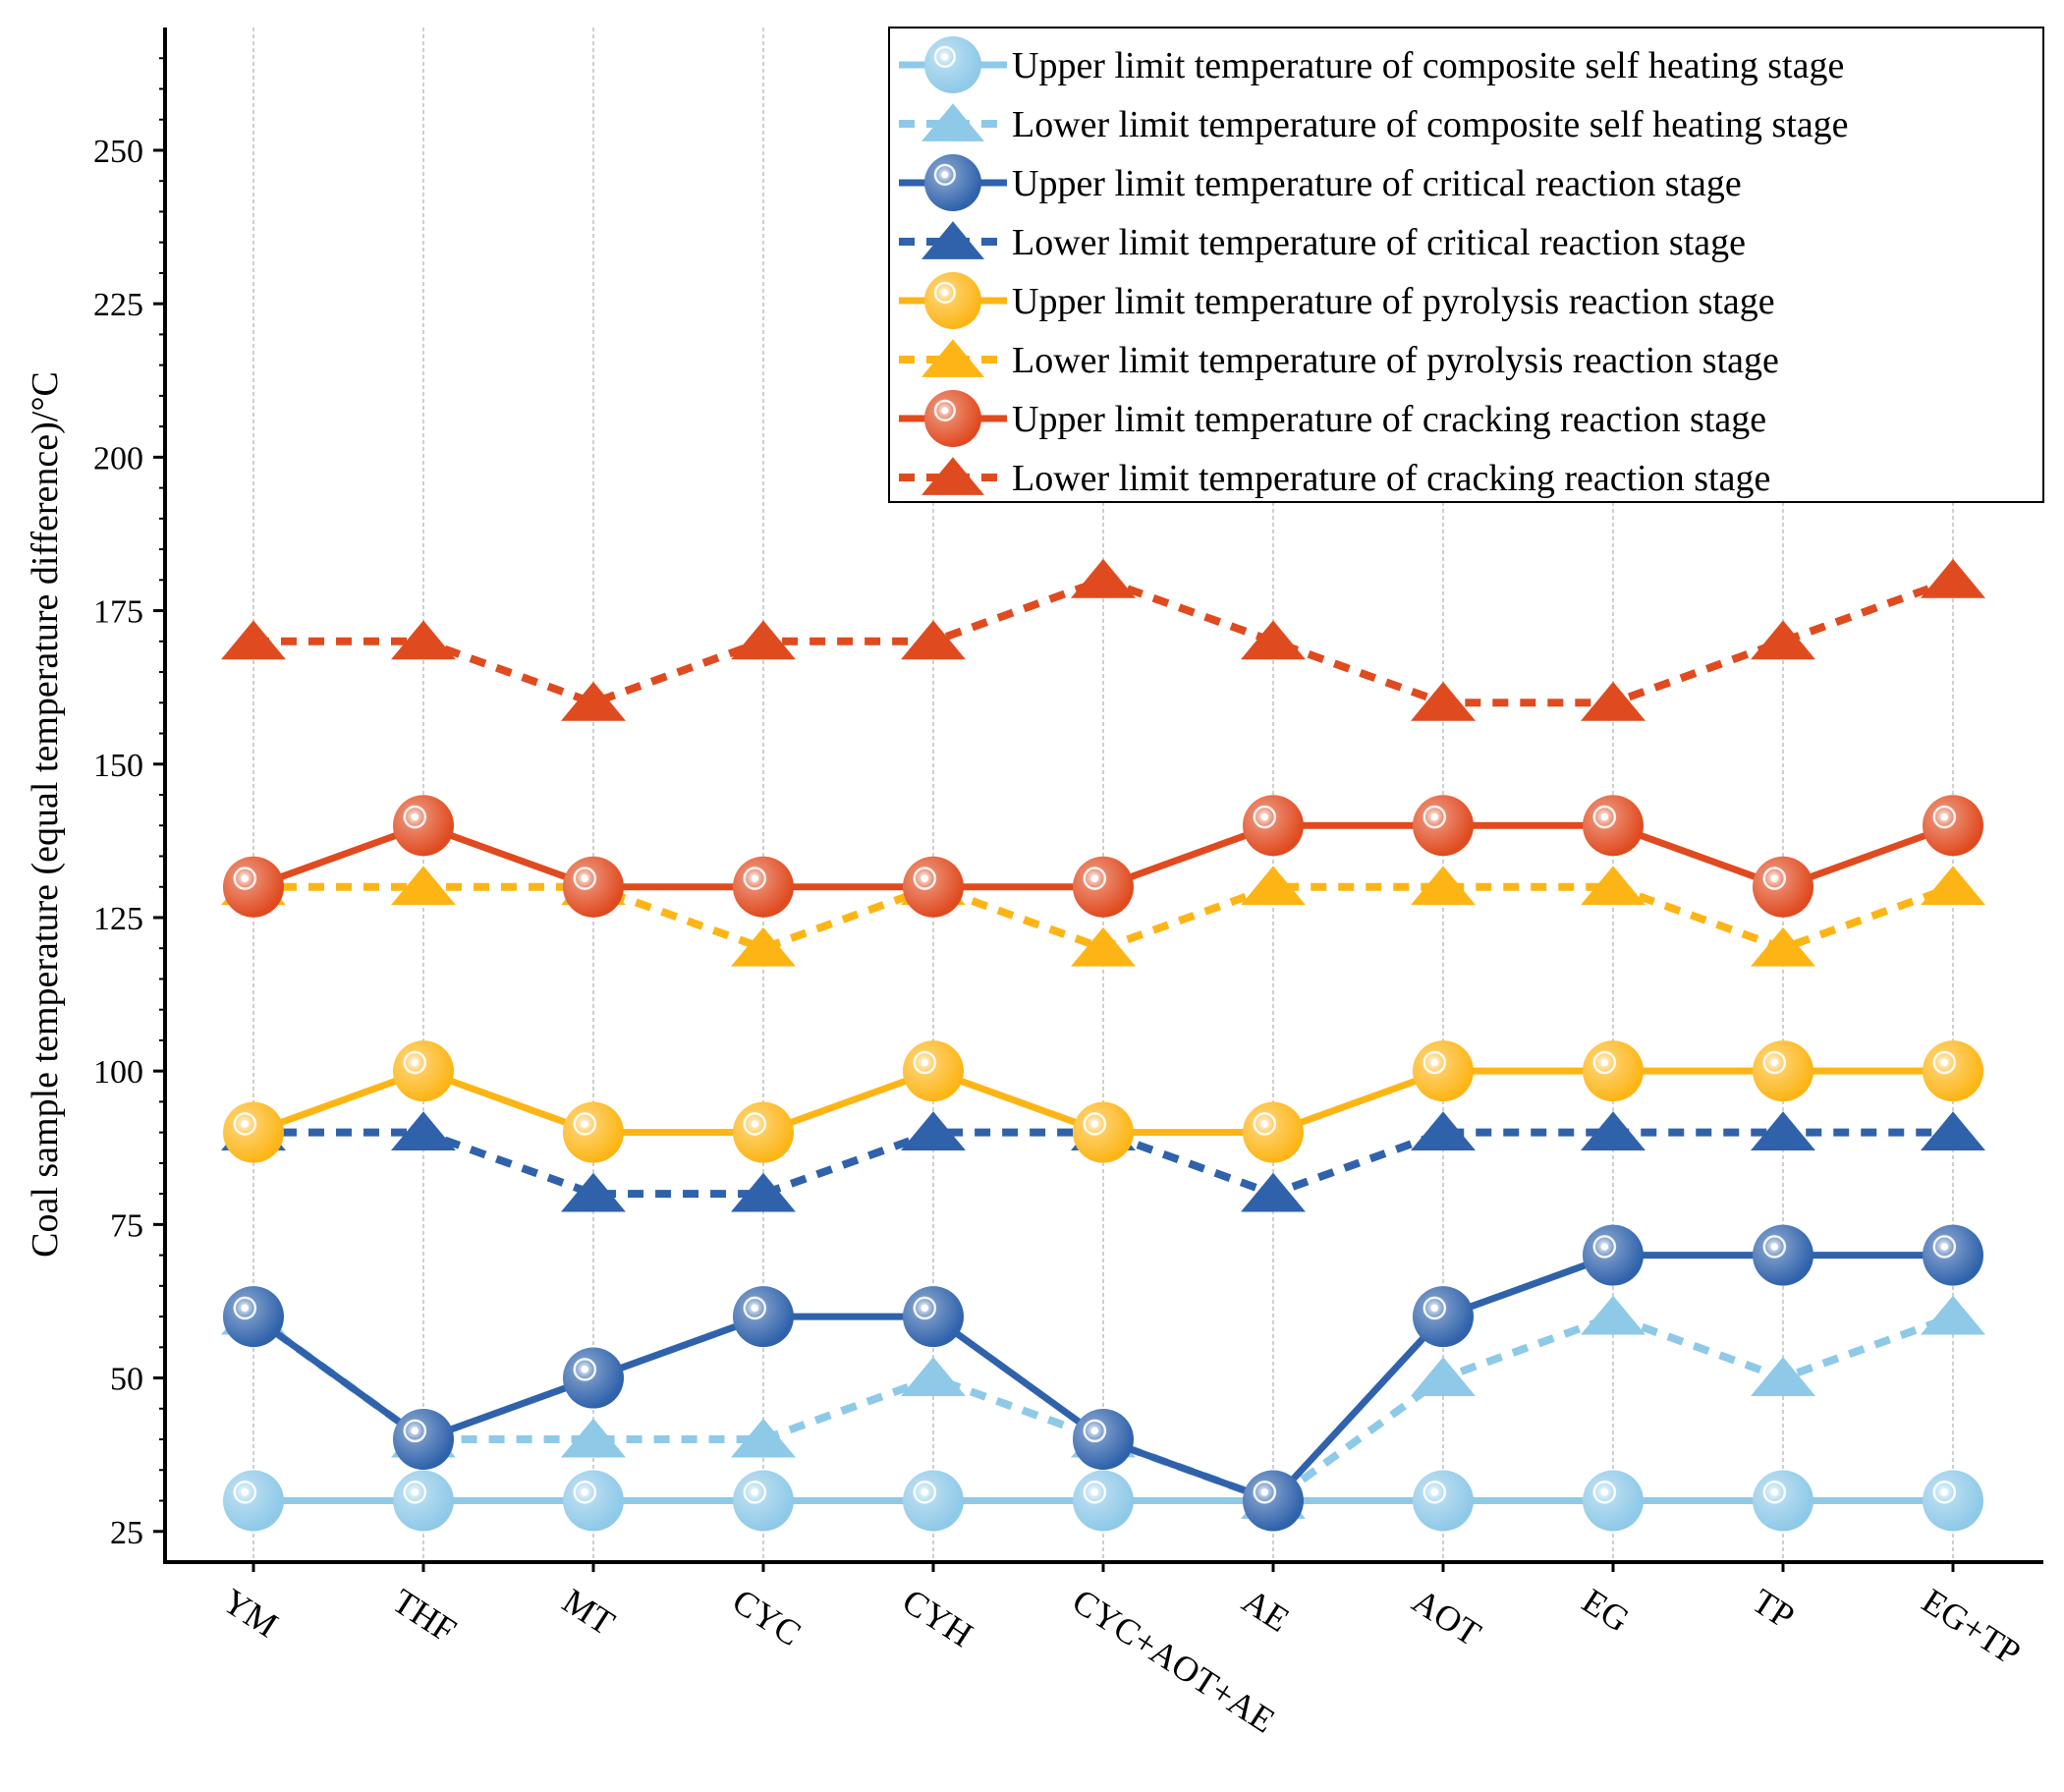 Image resolution: width=2064 pixels, height=1792 pixels. Describe the element at coordinates (127, 1380) in the screenshot. I see `y-tick-label: 50` at that location.